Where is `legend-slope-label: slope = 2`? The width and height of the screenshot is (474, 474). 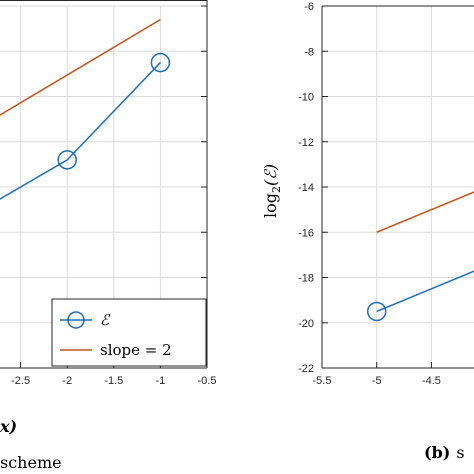
legend-slope-label: slope = 2 is located at coordinates (136, 350).